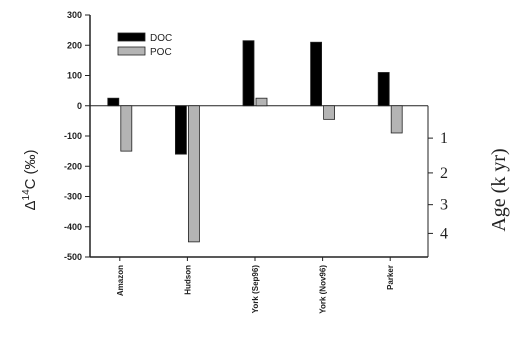  Describe the element at coordinates (444, 138) in the screenshot. I see `right-tick-label: 1` at that location.